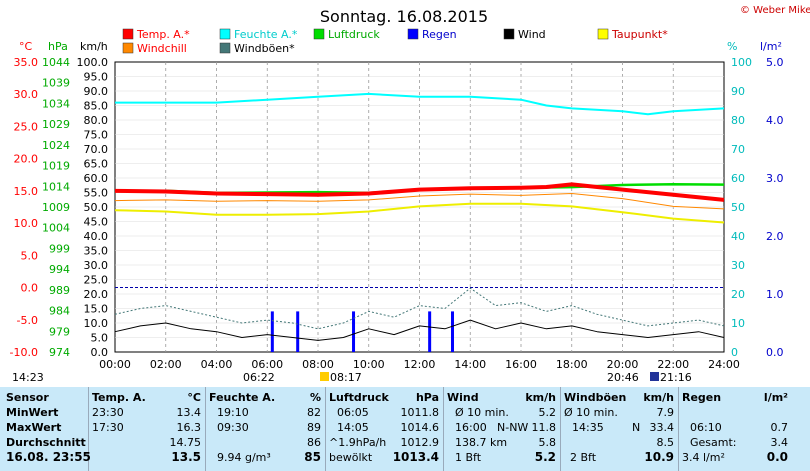 The image size is (810, 471). What do you see at coordinates (775, 236) in the screenshot?
I see `rain-tick-label: 2.0` at bounding box center [775, 236].